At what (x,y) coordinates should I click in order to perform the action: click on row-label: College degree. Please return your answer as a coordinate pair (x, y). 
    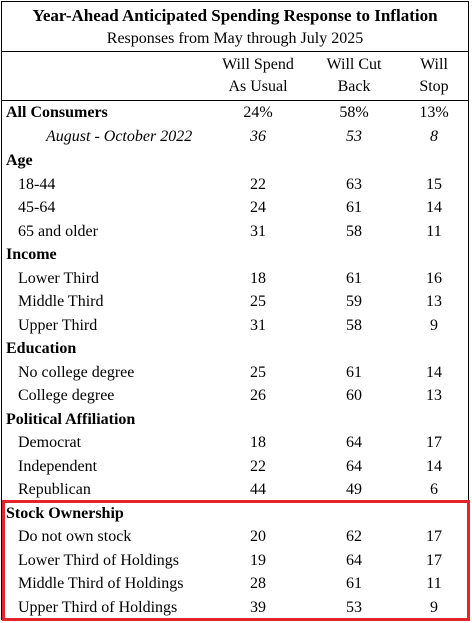
    Looking at the image, I should click on (66, 395).